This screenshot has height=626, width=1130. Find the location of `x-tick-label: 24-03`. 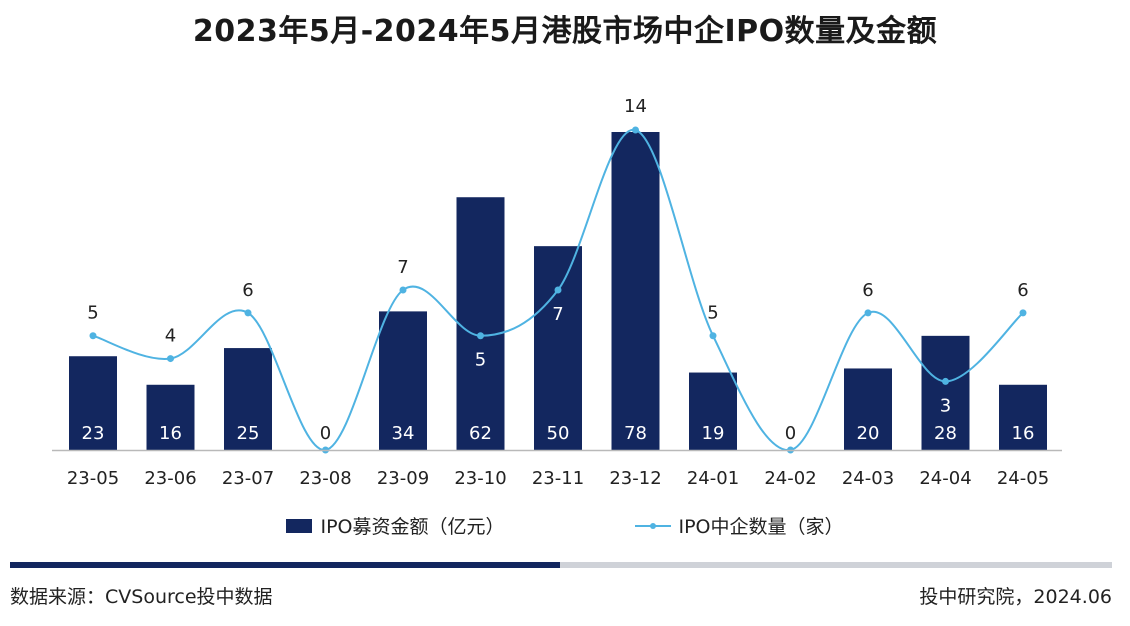

x-tick-label: 24-03 is located at coordinates (868, 478).